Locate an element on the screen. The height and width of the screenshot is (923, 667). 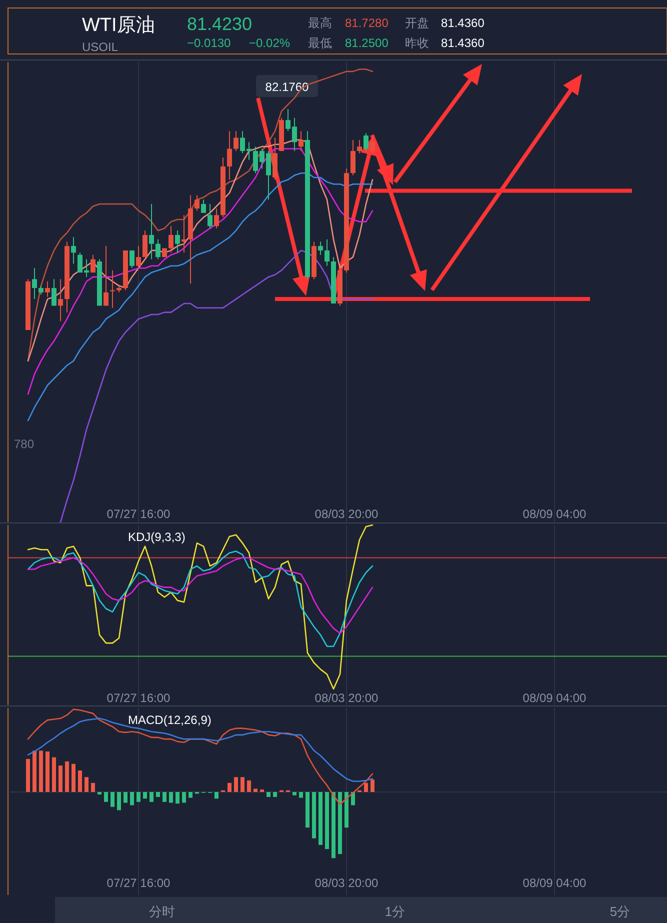
text: 分时 is located at coordinates (162, 911).